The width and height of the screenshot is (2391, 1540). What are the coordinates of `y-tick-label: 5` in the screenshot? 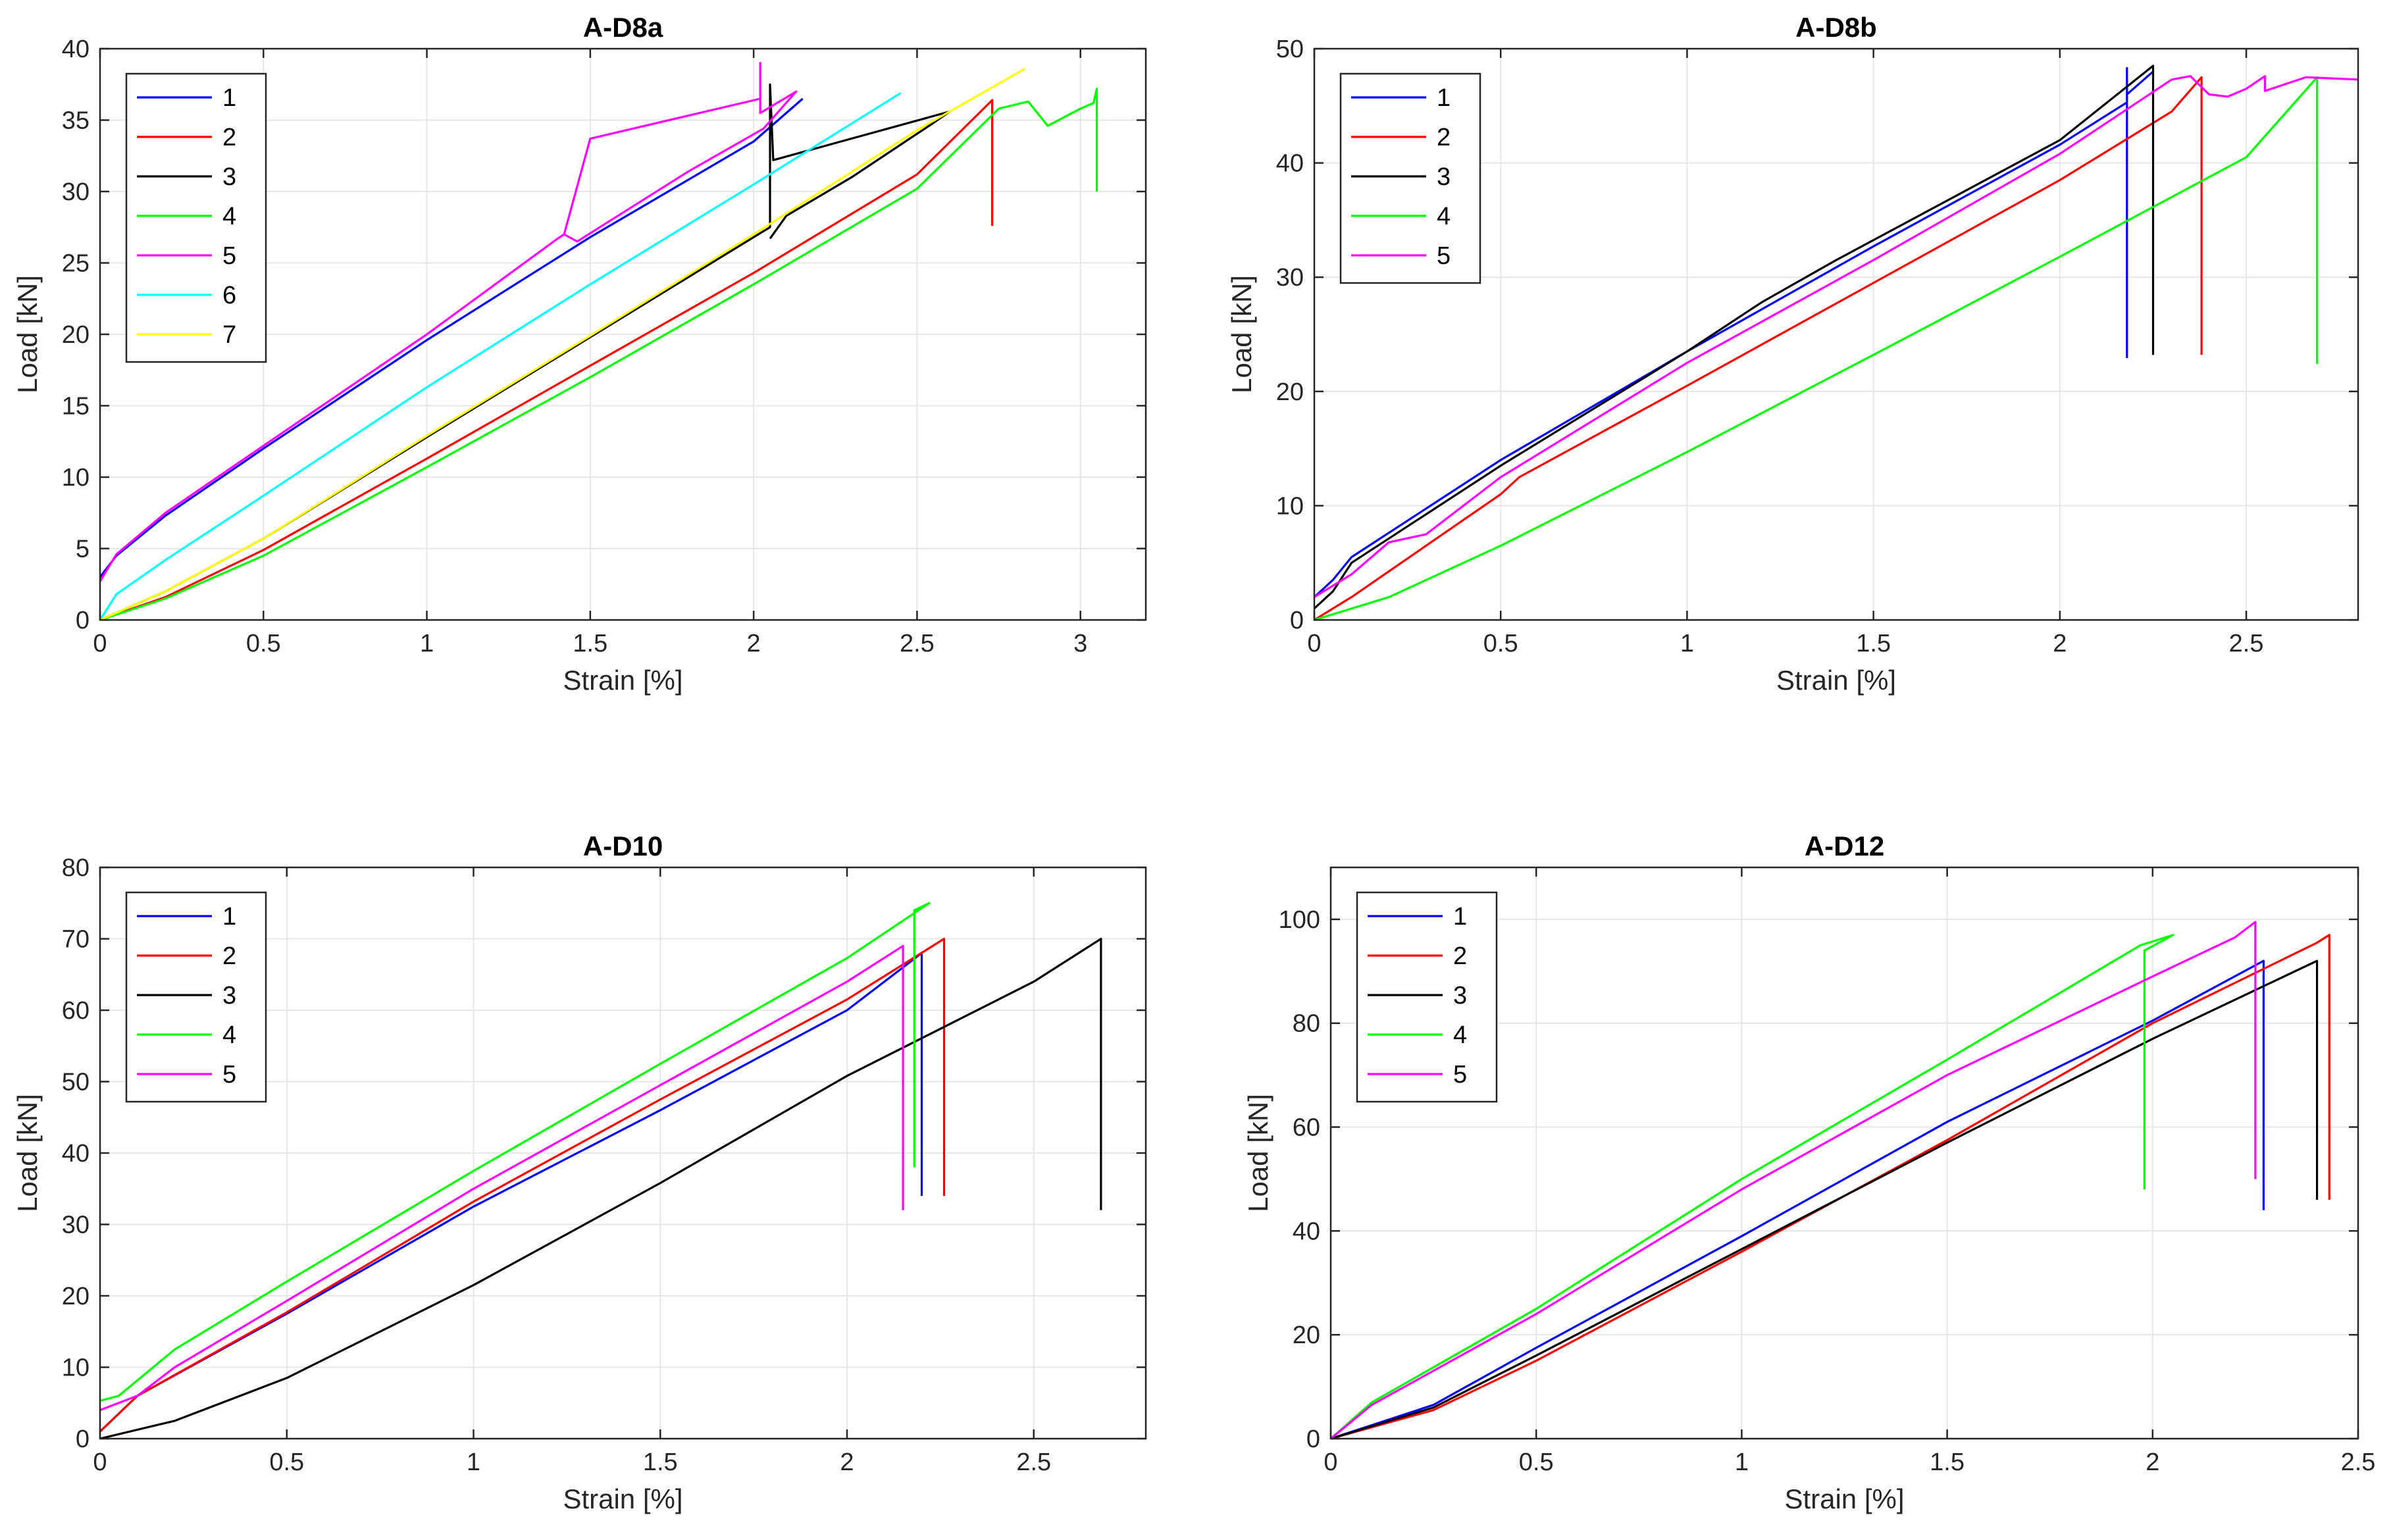 It's located at (83, 549).